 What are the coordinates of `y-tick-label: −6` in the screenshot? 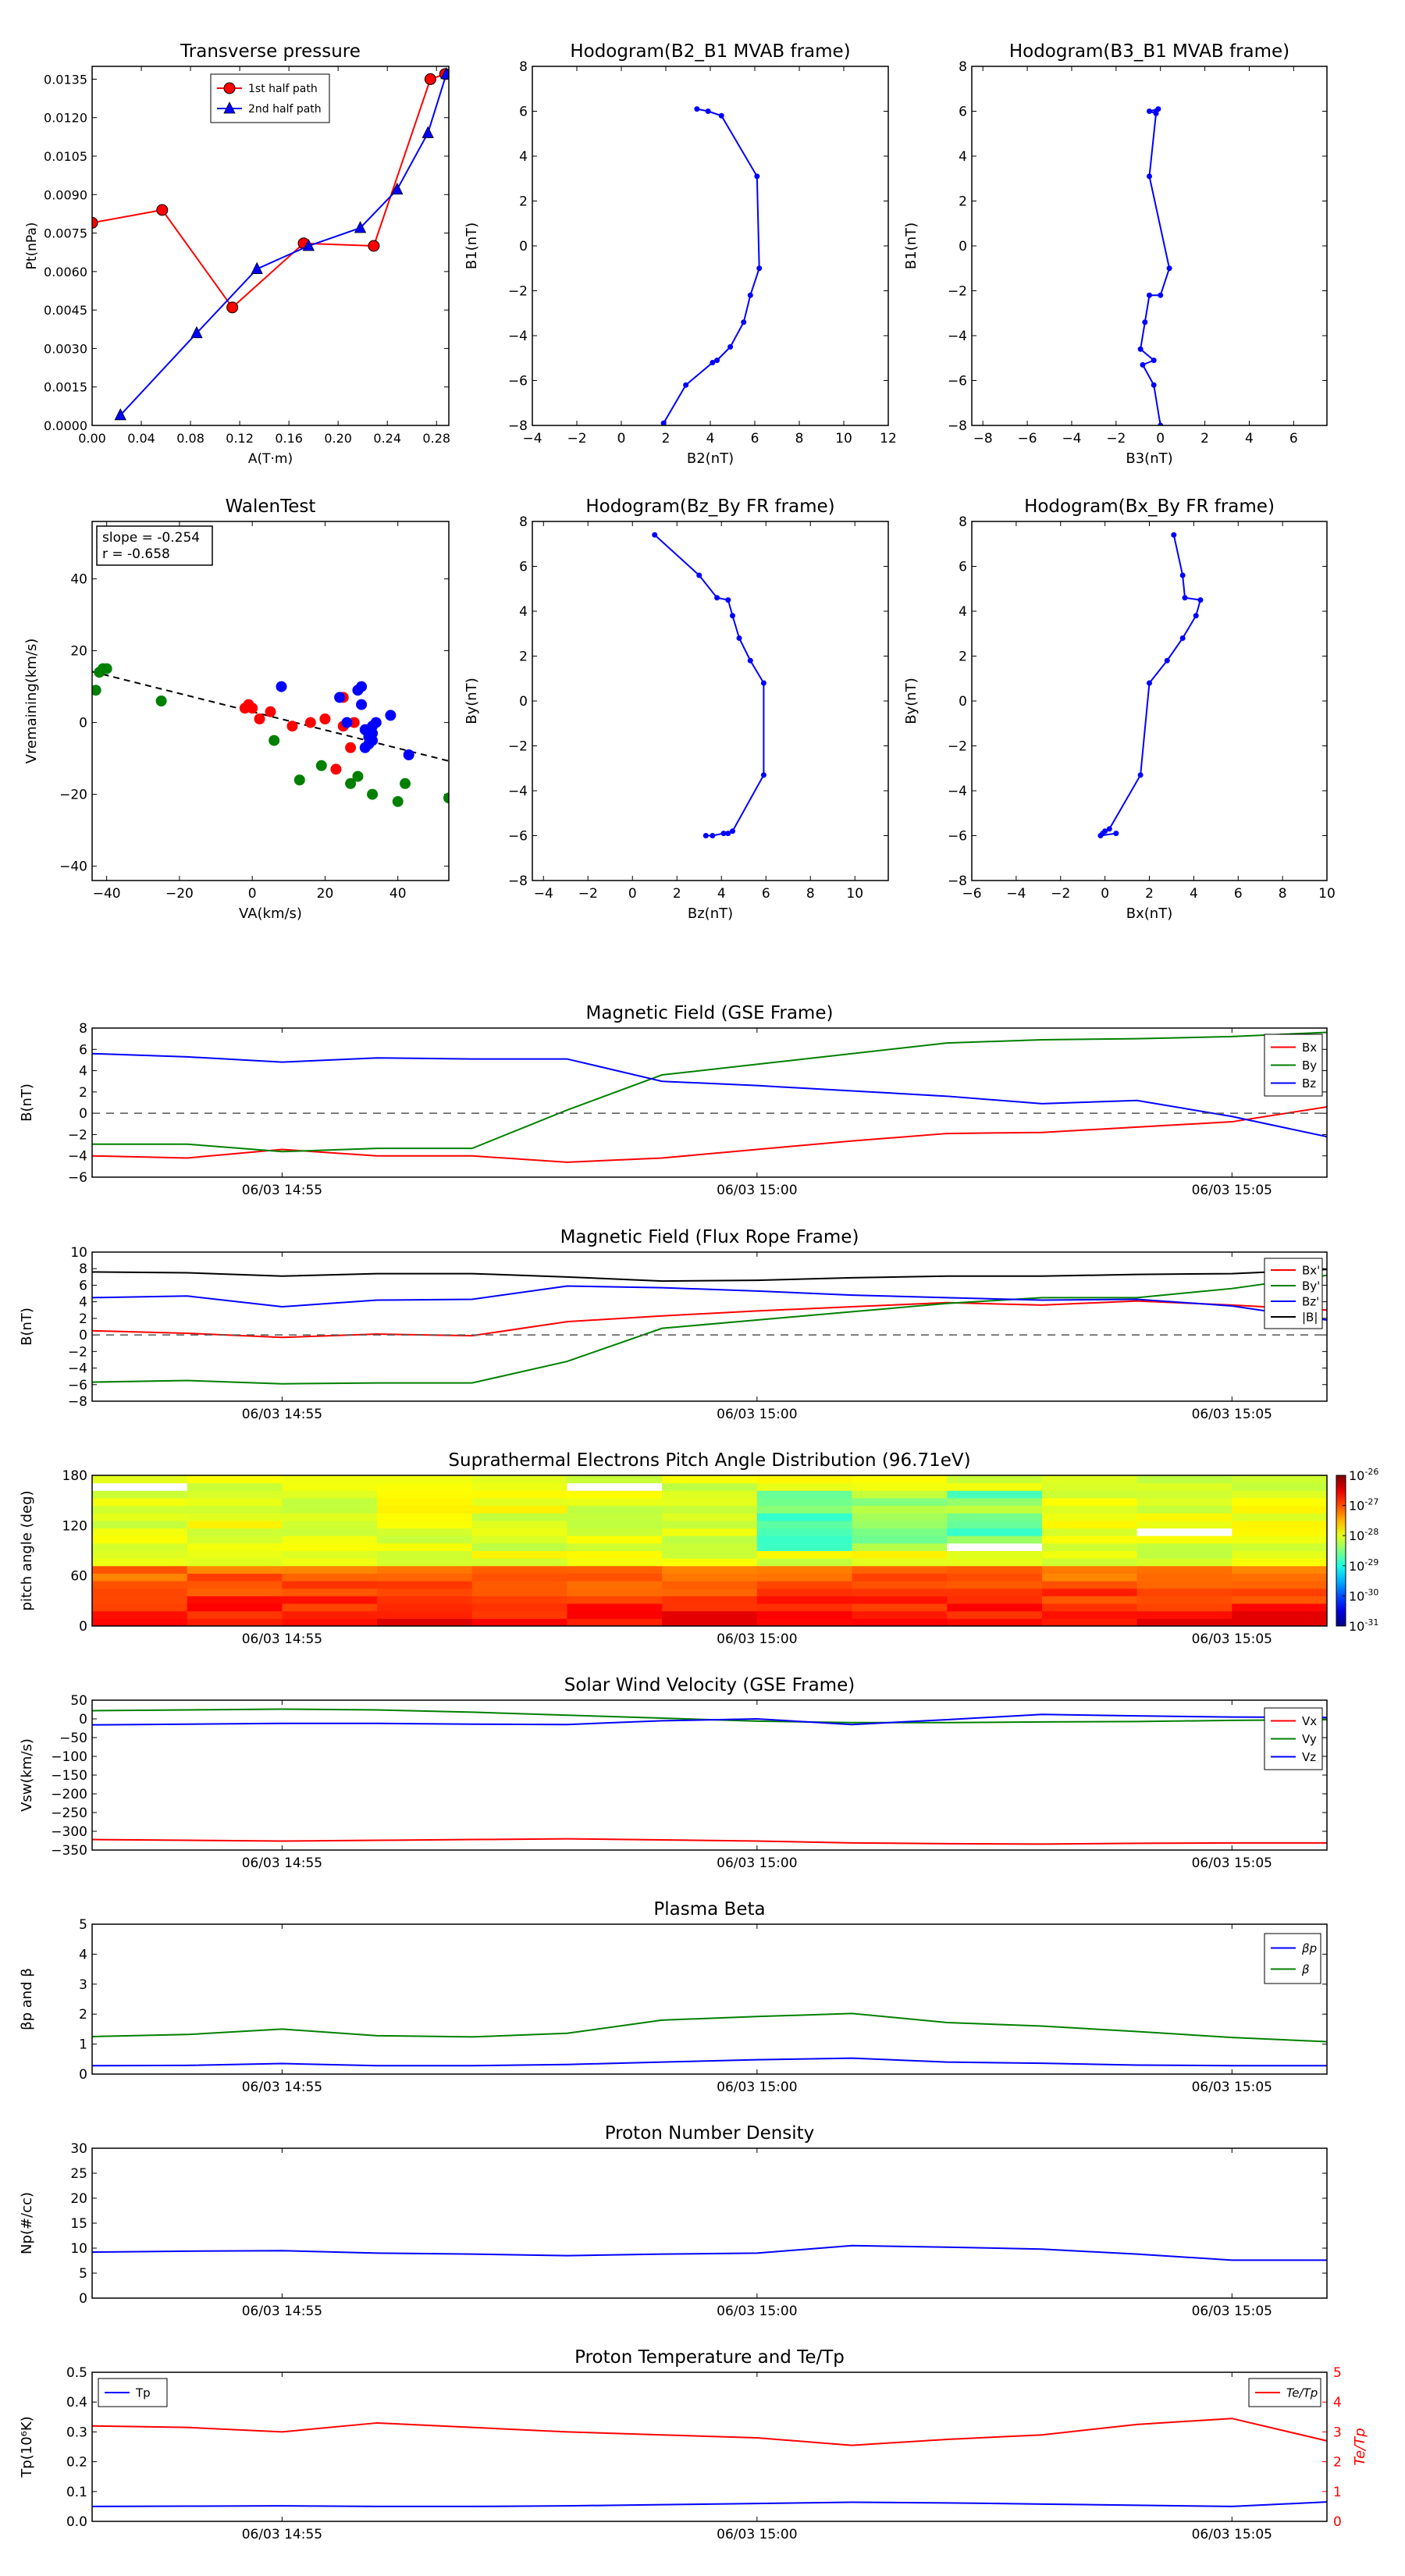 It's located at (958, 382).